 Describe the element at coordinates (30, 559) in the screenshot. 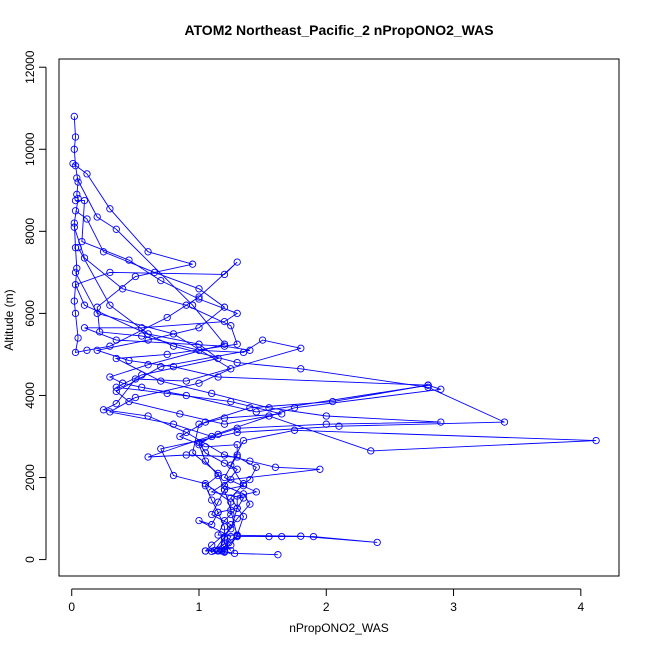

I see `y-tick-label: 0` at that location.